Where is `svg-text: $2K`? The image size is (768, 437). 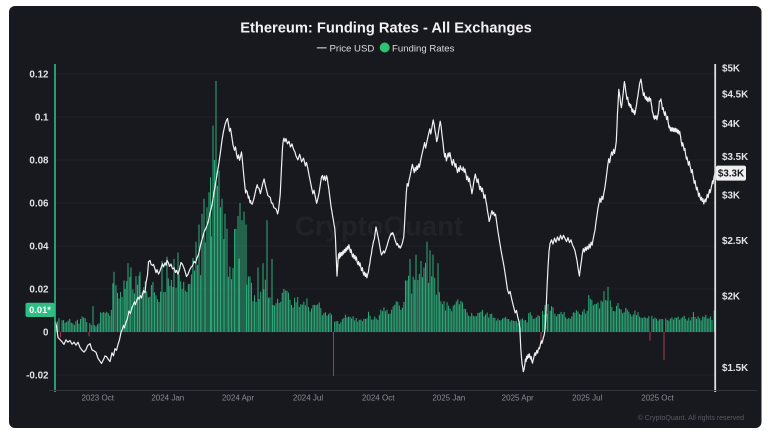 svg-text: $2K is located at coordinates (731, 297).